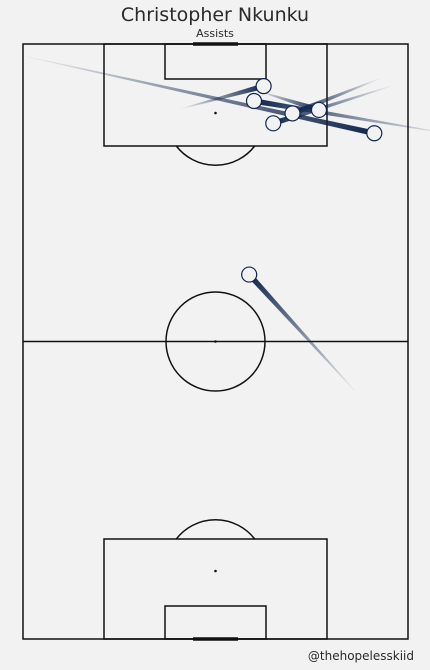 The height and width of the screenshot is (670, 430). What do you see at coordinates (360, 656) in the screenshot?
I see `author-credit: @thehopelesskiid` at bounding box center [360, 656].